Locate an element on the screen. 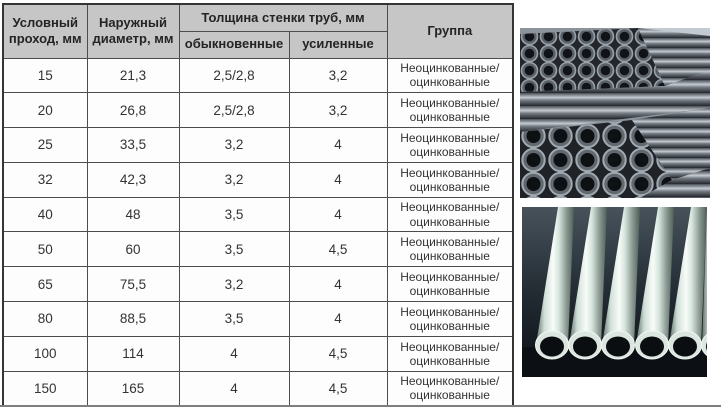 This screenshot has width=721, height=411. header-wall-thickness: Толщина стенки труб, мм is located at coordinates (283, 17).